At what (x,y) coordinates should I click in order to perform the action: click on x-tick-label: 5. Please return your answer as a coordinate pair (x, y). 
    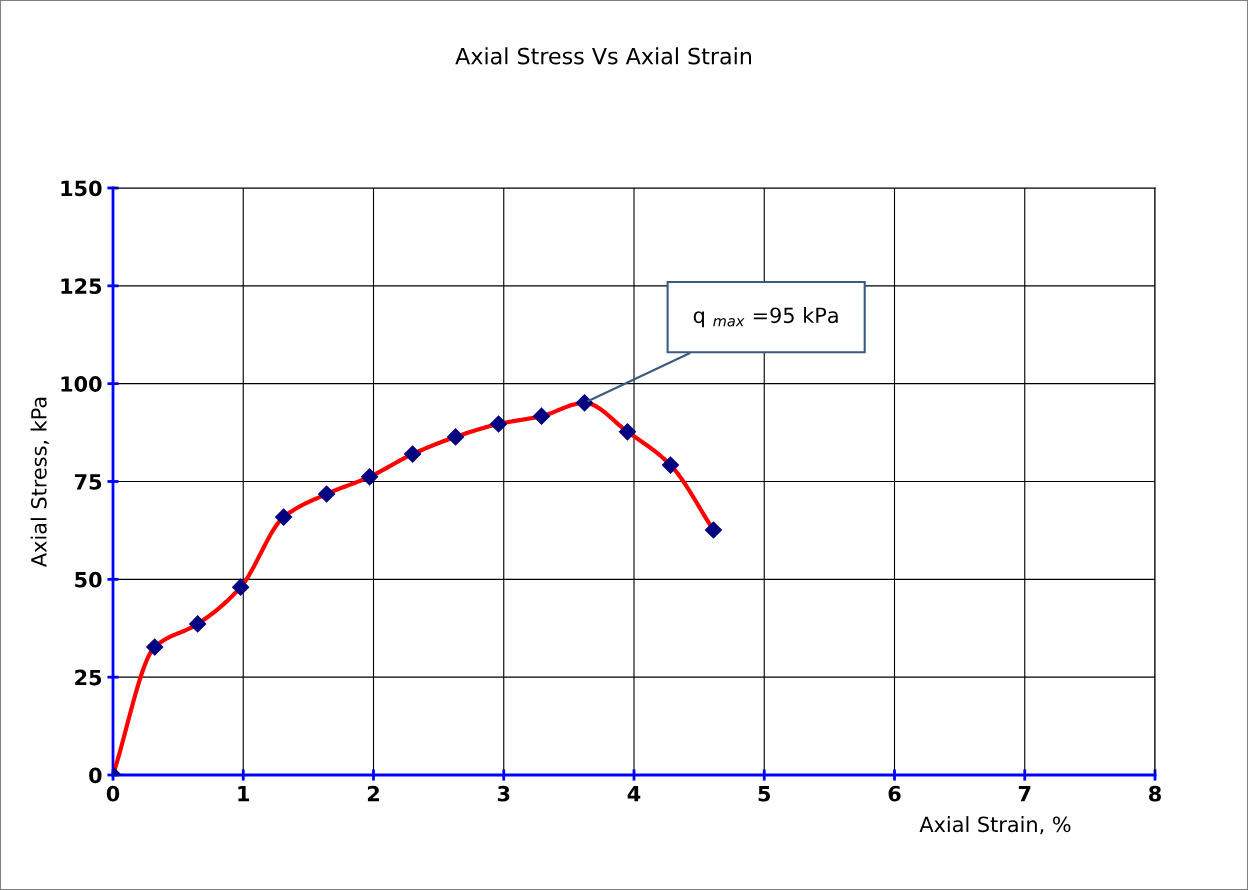
    Looking at the image, I should click on (764, 794).